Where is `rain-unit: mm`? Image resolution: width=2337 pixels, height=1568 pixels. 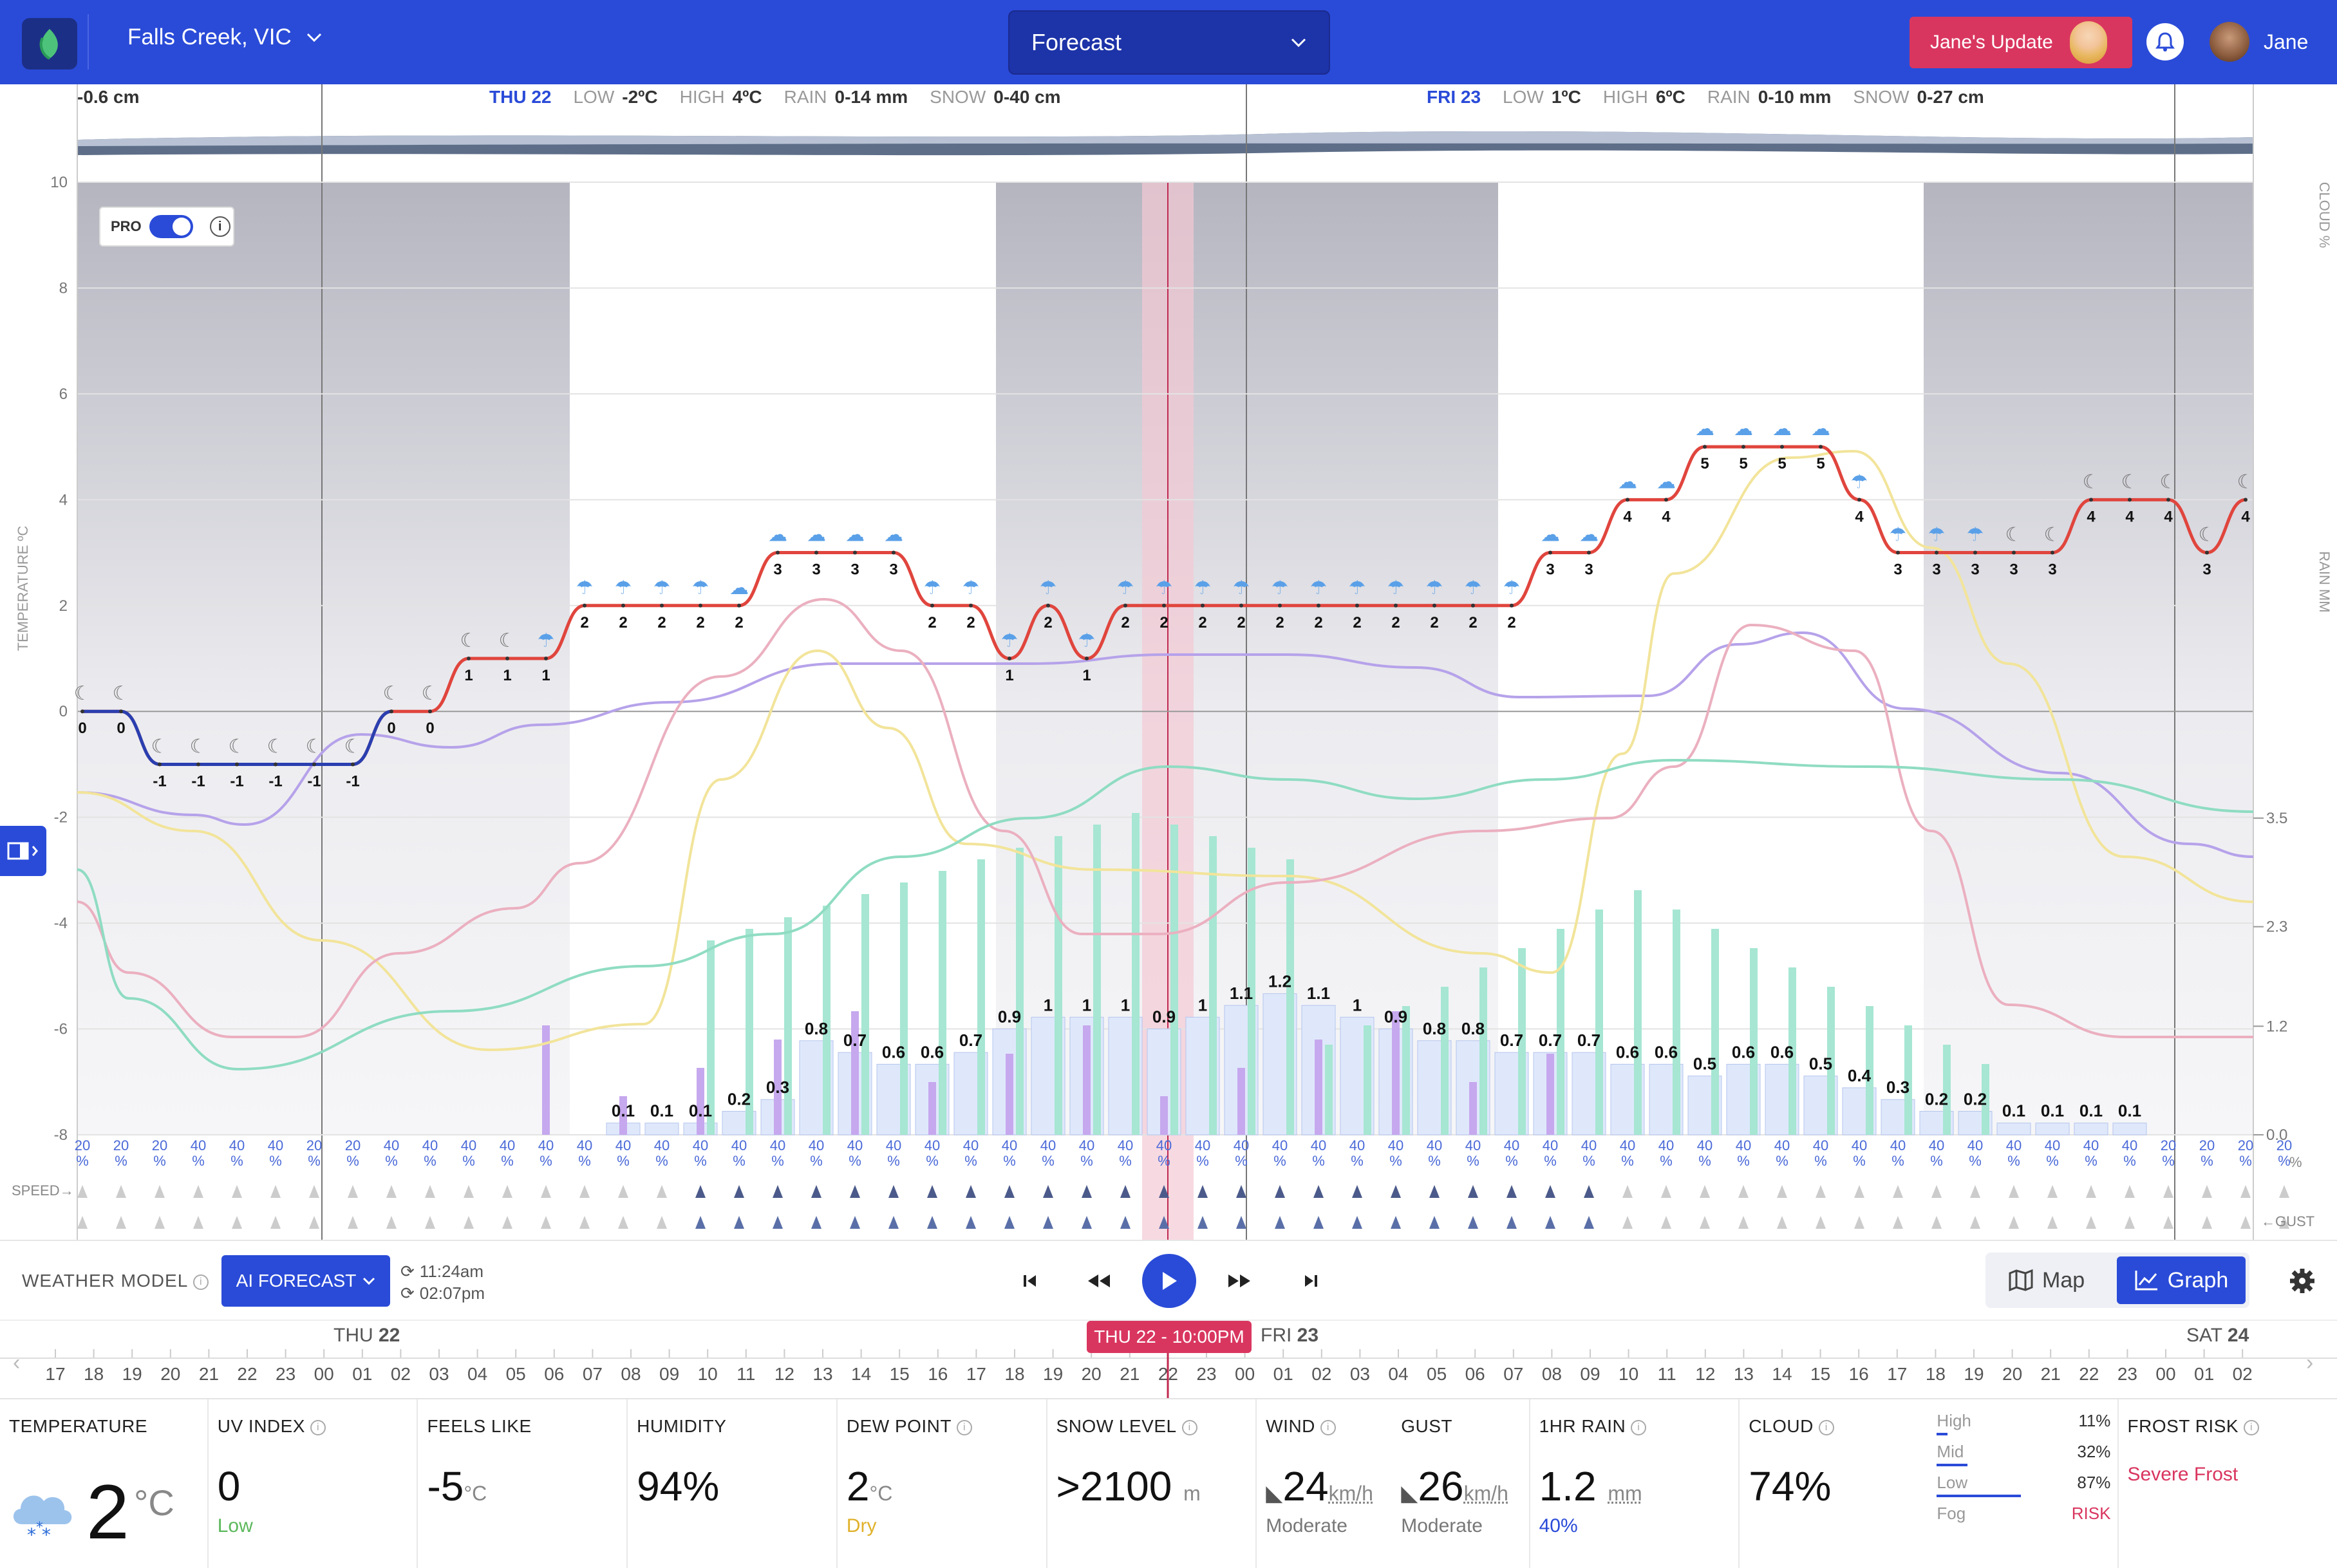 rain-unit: mm is located at coordinates (1625, 1493).